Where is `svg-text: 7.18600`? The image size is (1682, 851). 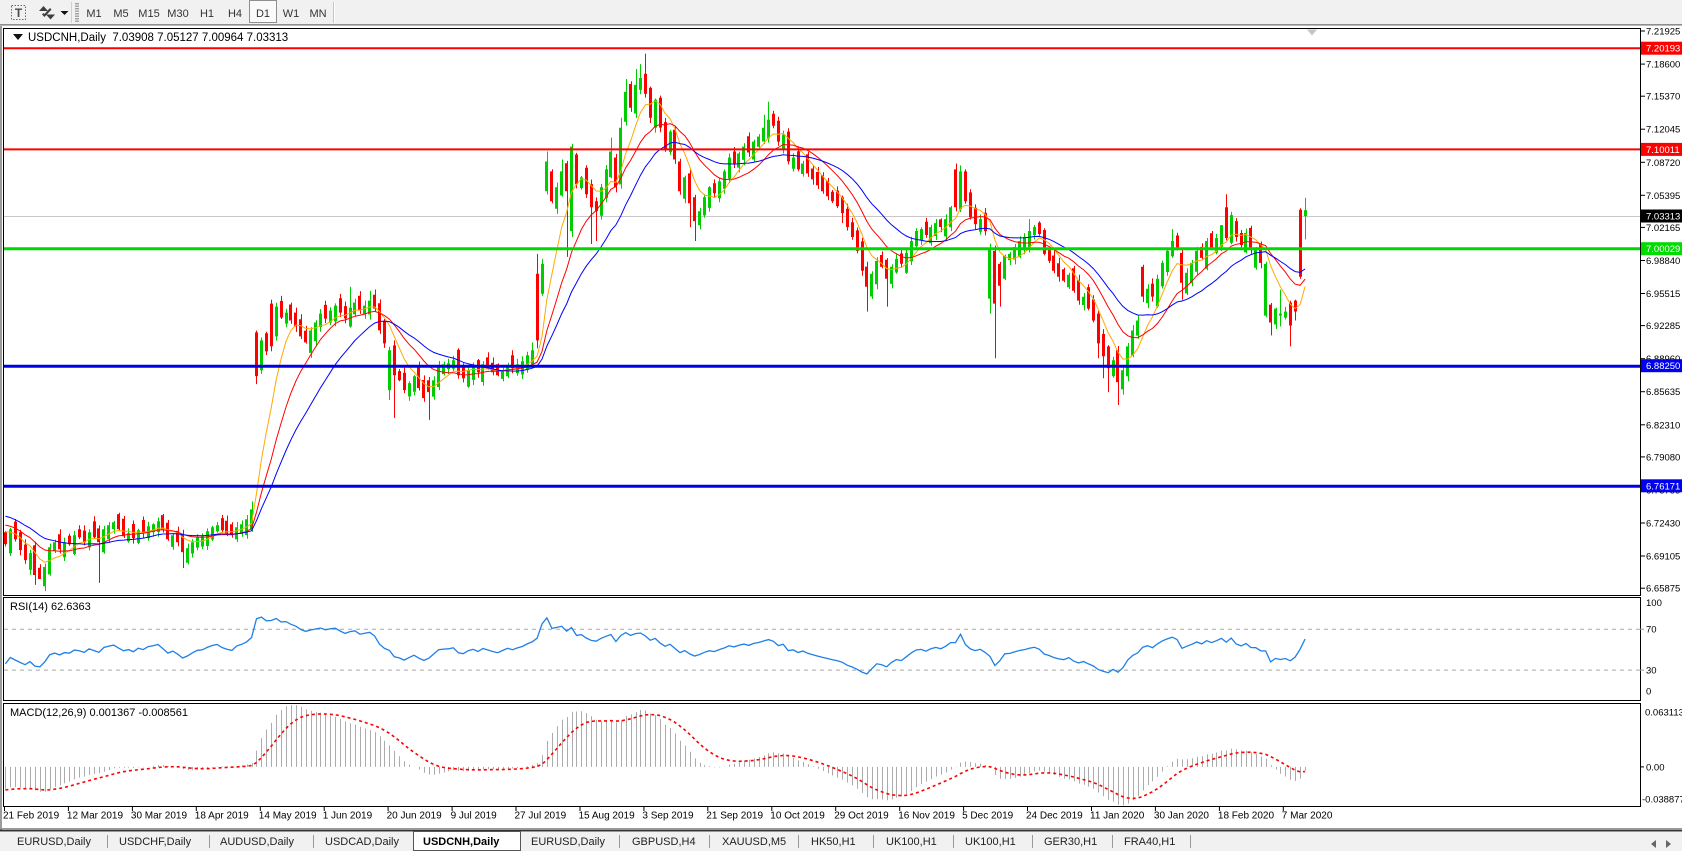
svg-text: 7.18600 is located at coordinates (1663, 65).